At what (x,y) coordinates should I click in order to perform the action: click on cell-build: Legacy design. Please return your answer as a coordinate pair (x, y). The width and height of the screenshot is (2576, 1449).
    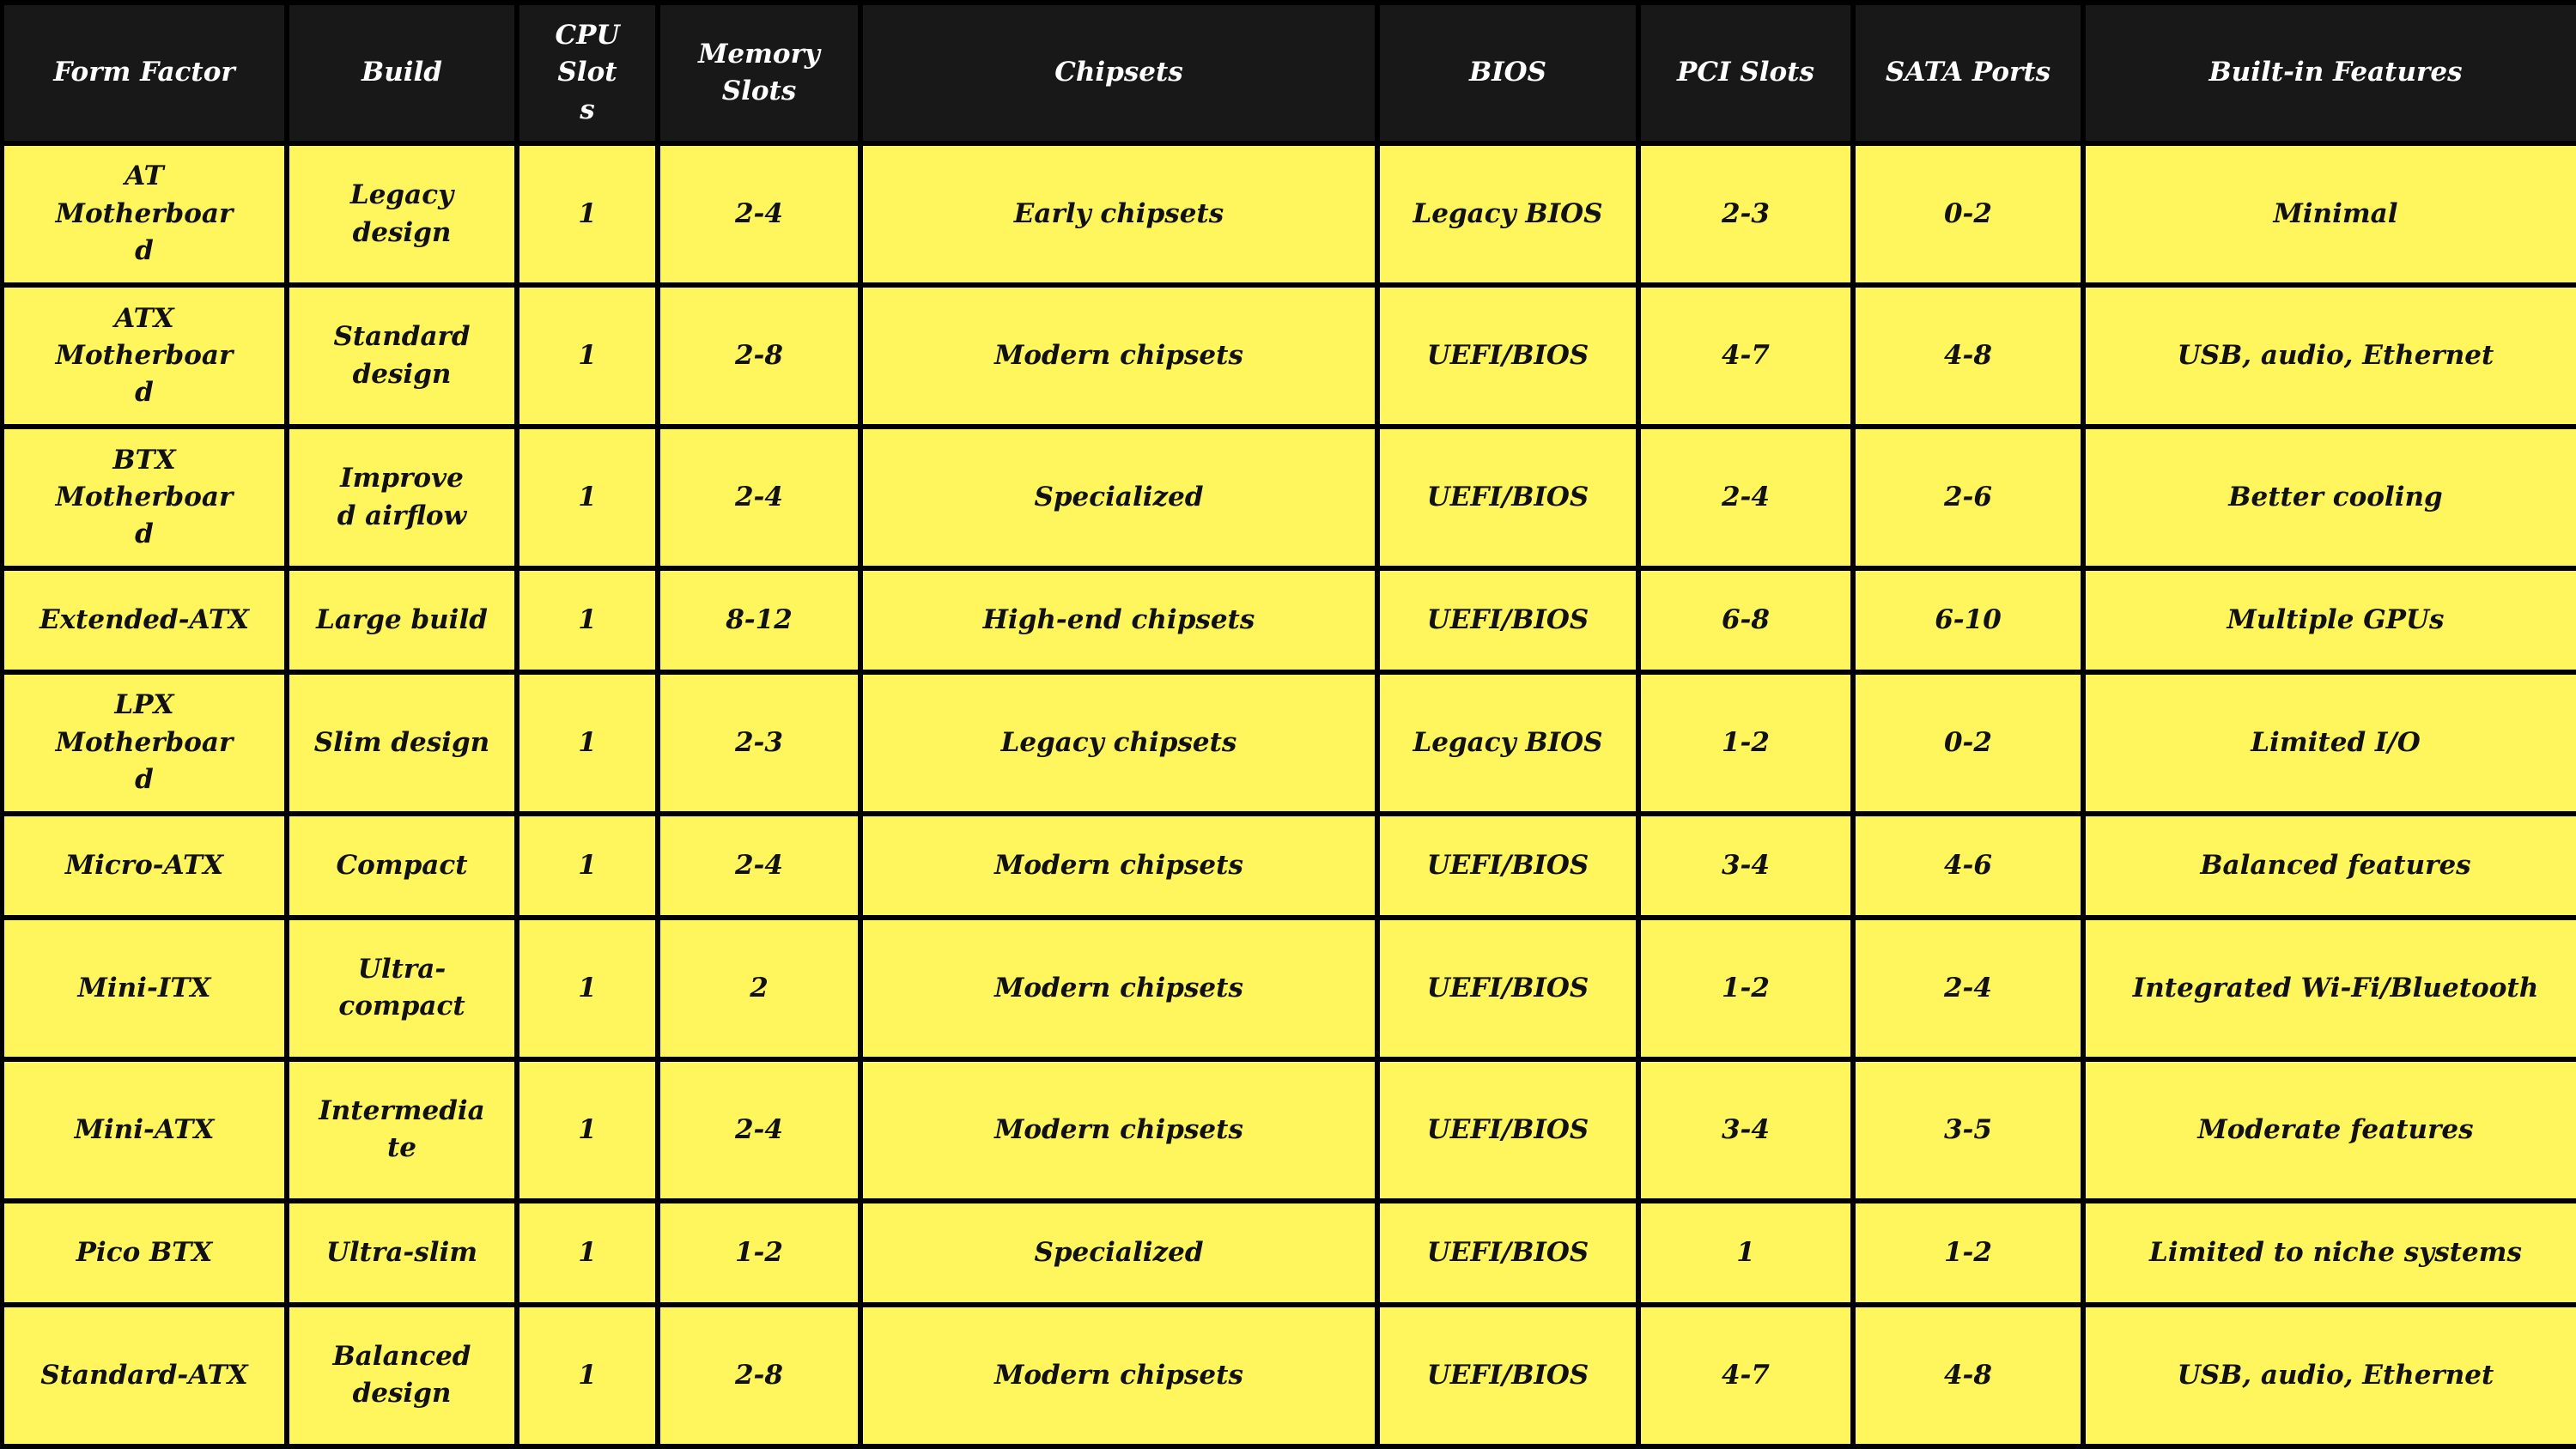
    Looking at the image, I should click on (401, 214).